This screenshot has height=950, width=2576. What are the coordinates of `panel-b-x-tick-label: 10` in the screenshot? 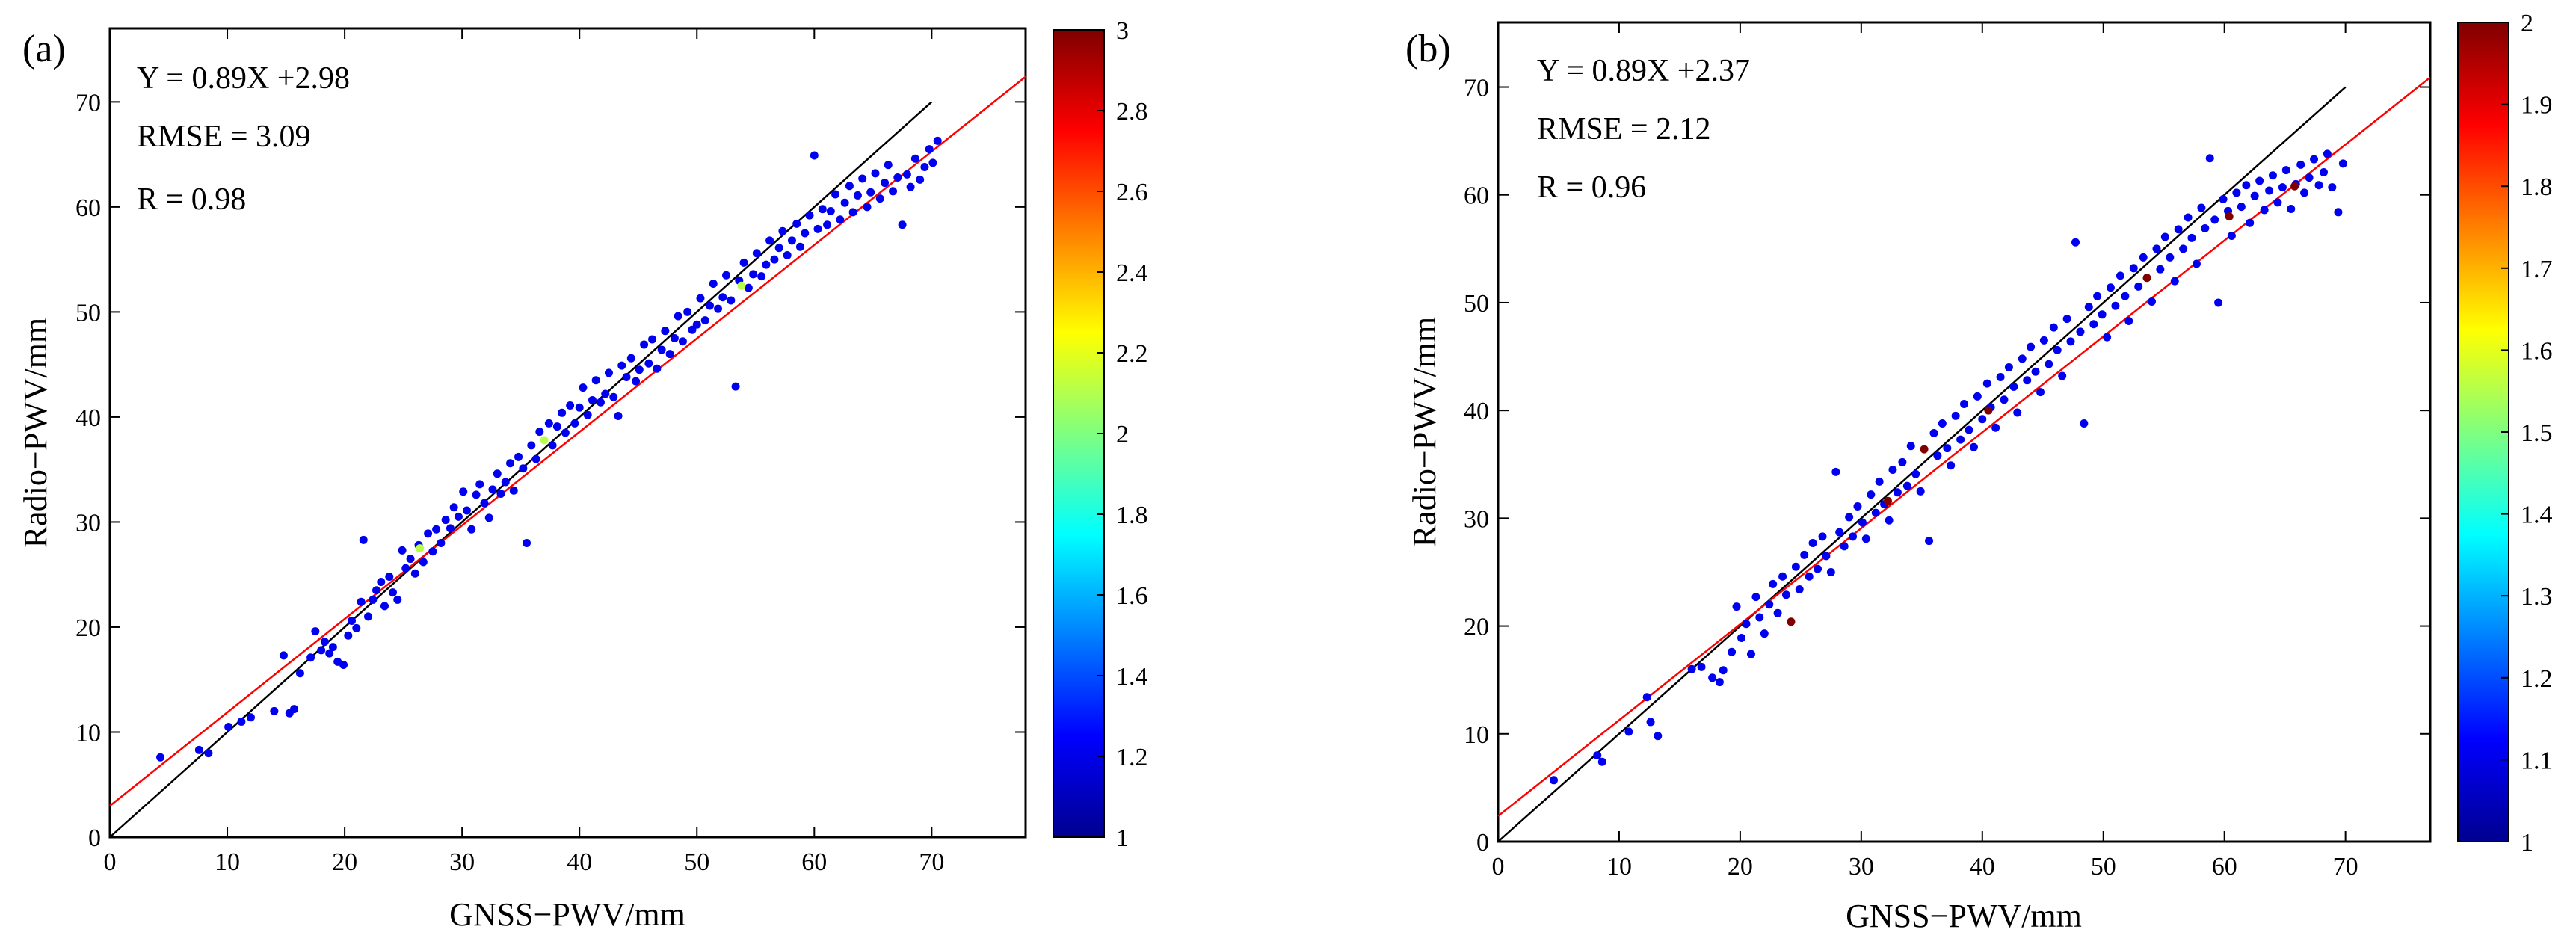 It's located at (1619, 866).